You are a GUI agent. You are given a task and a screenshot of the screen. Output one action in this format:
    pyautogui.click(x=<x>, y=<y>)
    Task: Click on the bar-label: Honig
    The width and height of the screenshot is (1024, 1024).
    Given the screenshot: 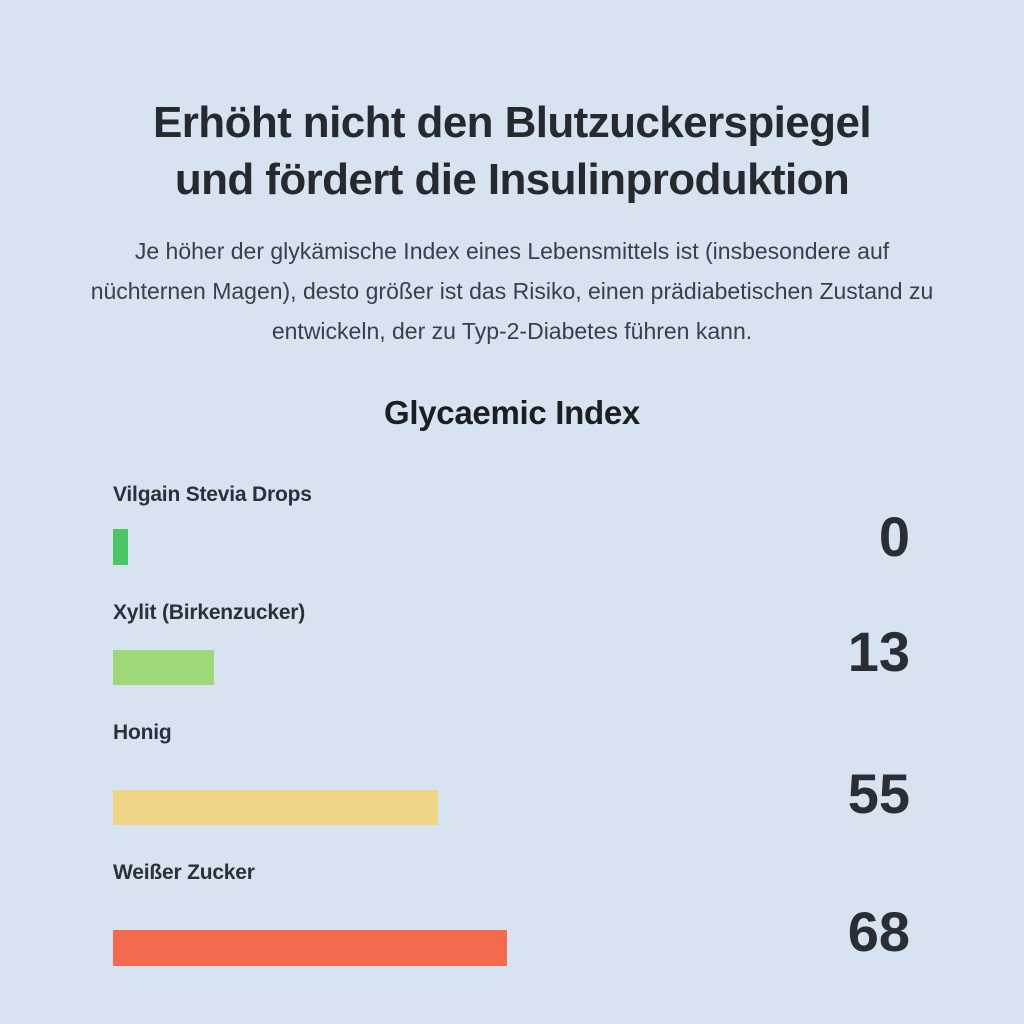 What is the action you would take?
    pyautogui.click(x=142, y=732)
    